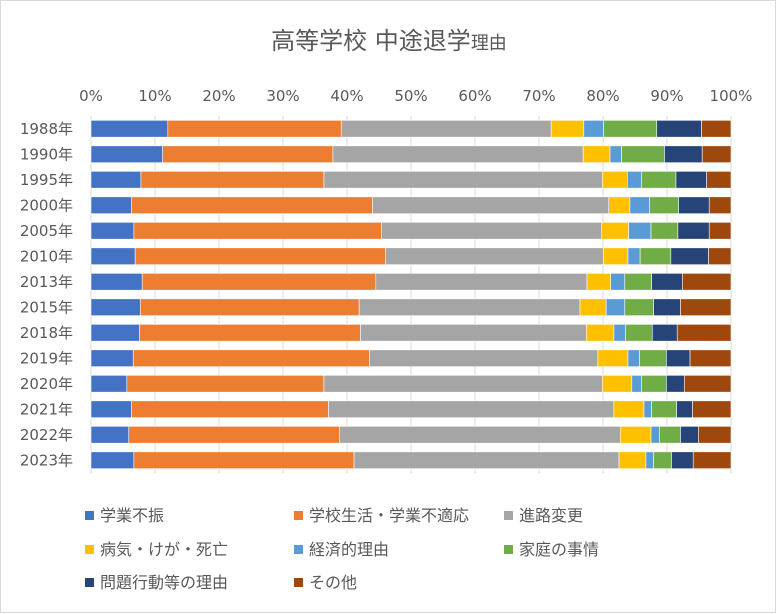 This screenshot has height=614, width=776. What do you see at coordinates (46, 129) in the screenshot?
I see `y-category-label: 1988年` at bounding box center [46, 129].